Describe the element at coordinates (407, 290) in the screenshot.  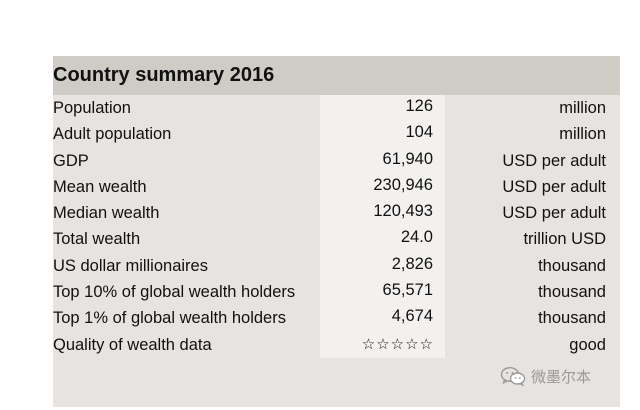
I see `row-value: 65,571` at that location.